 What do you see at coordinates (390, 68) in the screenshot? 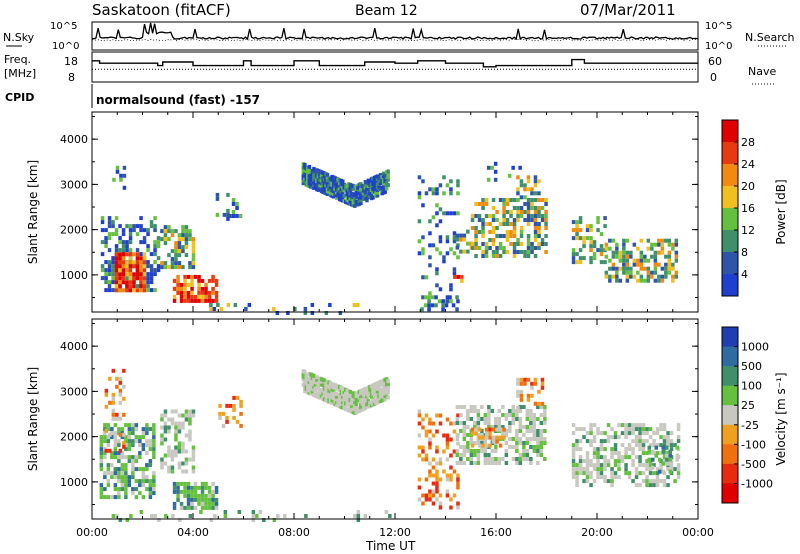
I see `freq-panel: Freq. [MHz] 18 8 60 0 Nave` at bounding box center [390, 68].